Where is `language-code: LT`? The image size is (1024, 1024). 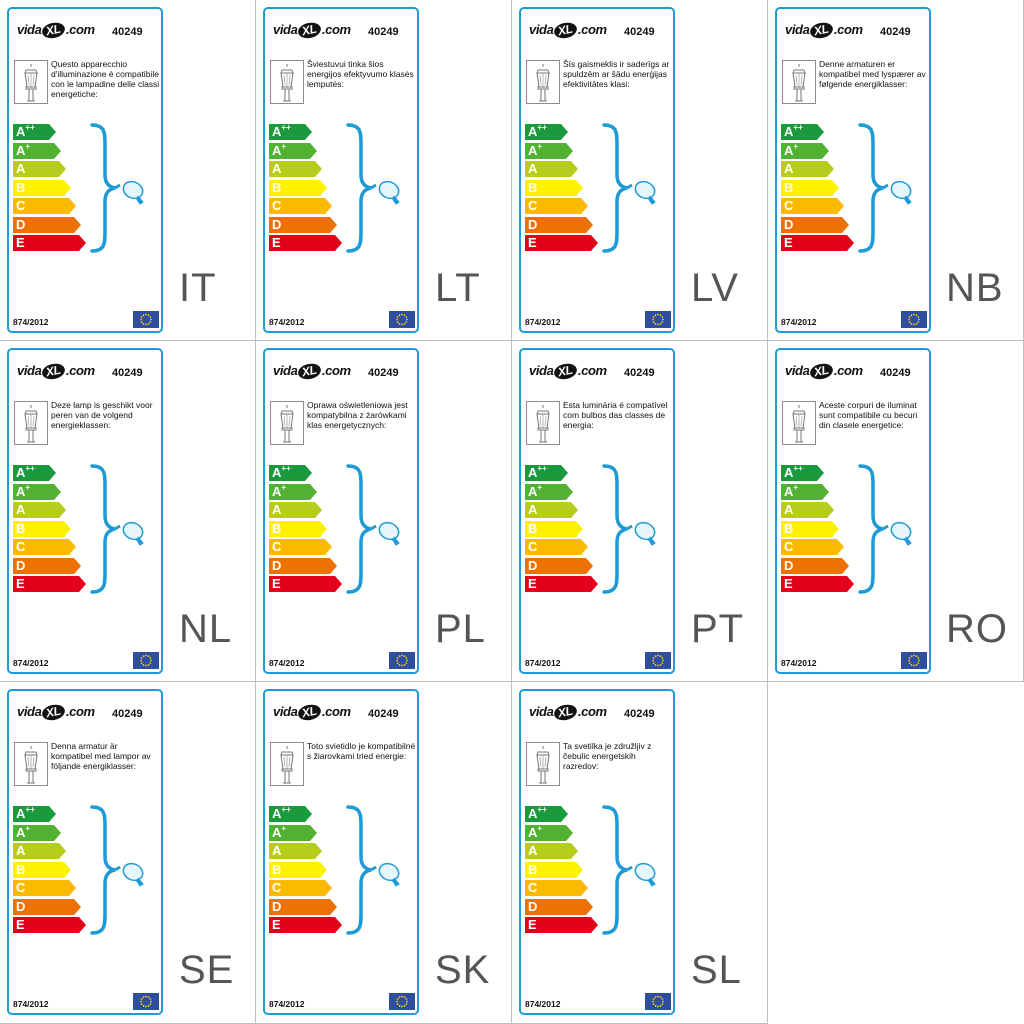 language-code: LT is located at coordinates (458, 288).